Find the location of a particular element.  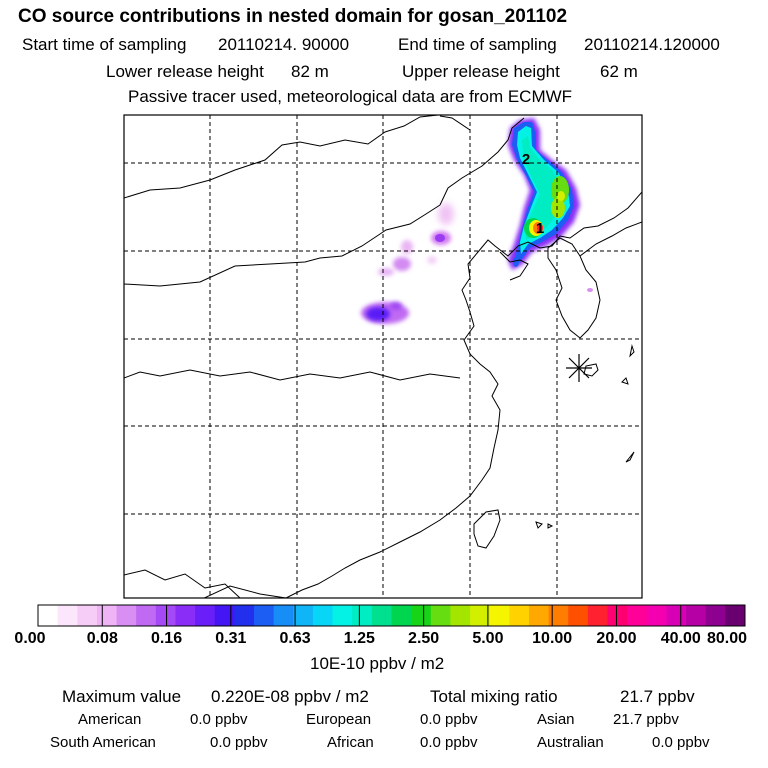

colorbar is located at coordinates (392, 615).